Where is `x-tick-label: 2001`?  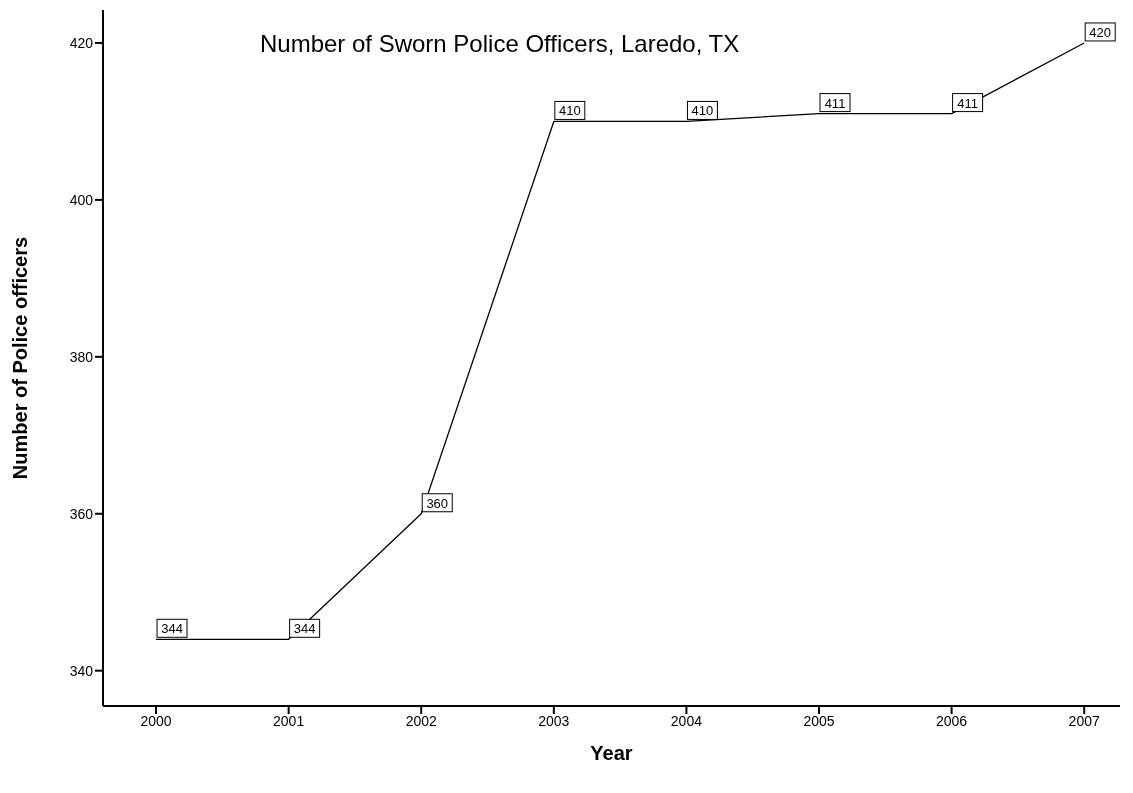 x-tick-label: 2001 is located at coordinates (289, 720).